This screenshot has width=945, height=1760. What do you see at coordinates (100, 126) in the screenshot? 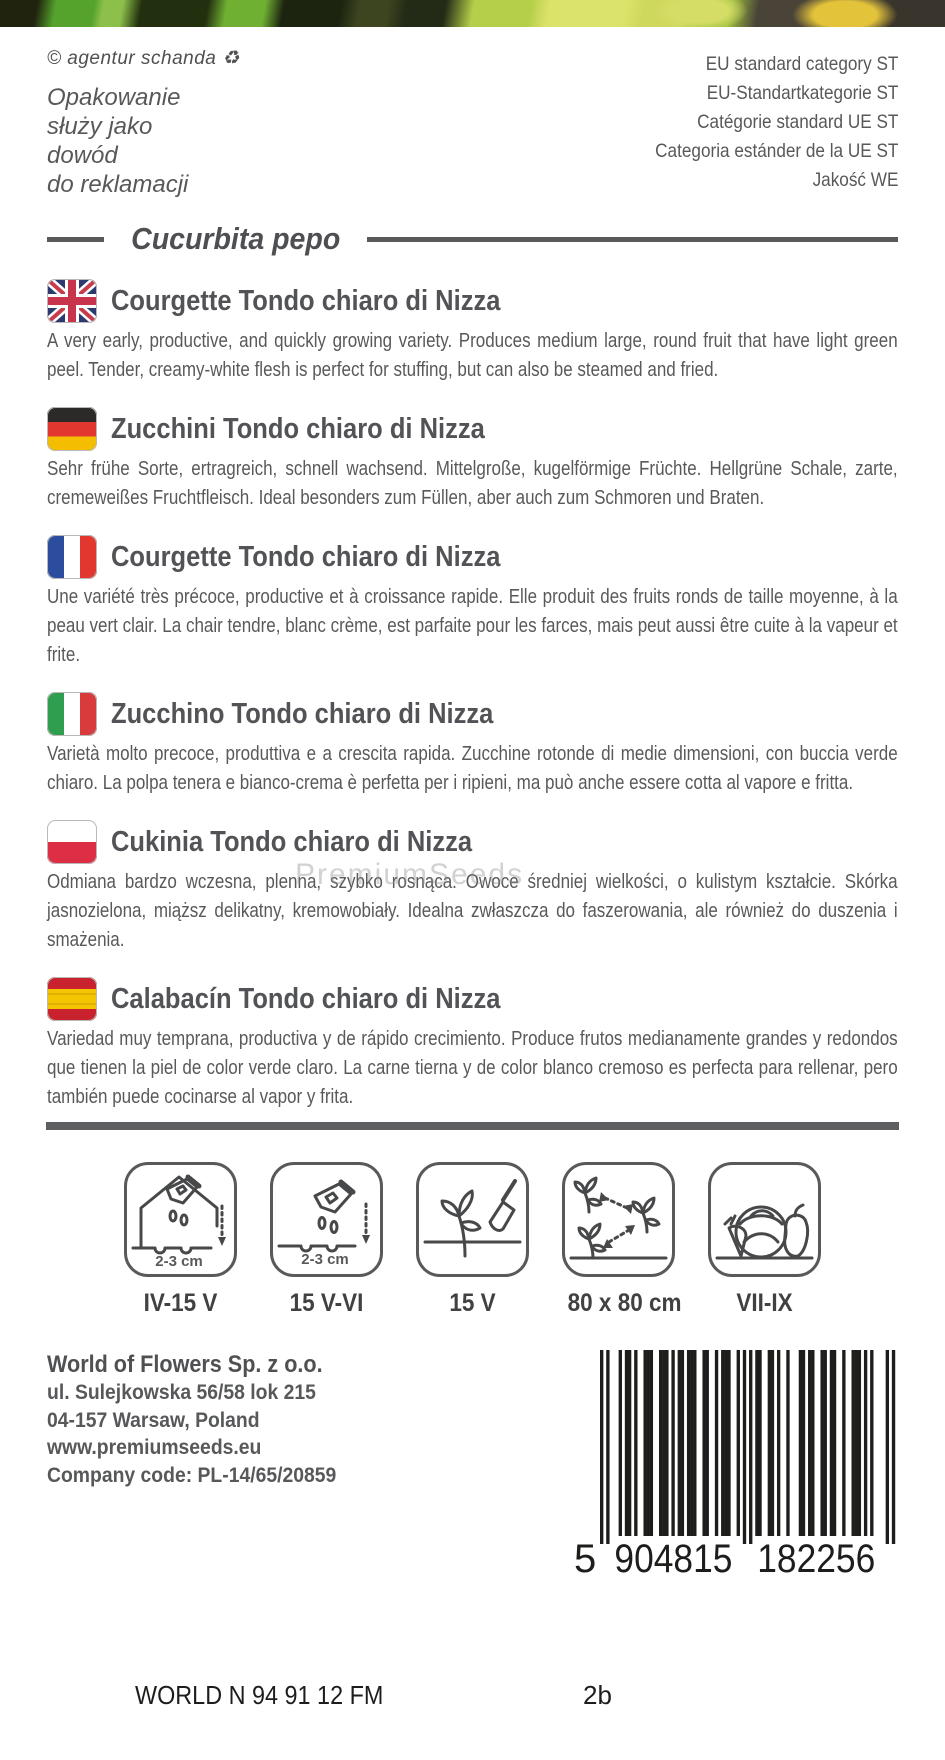
I see `claim-line: służy jako` at bounding box center [100, 126].